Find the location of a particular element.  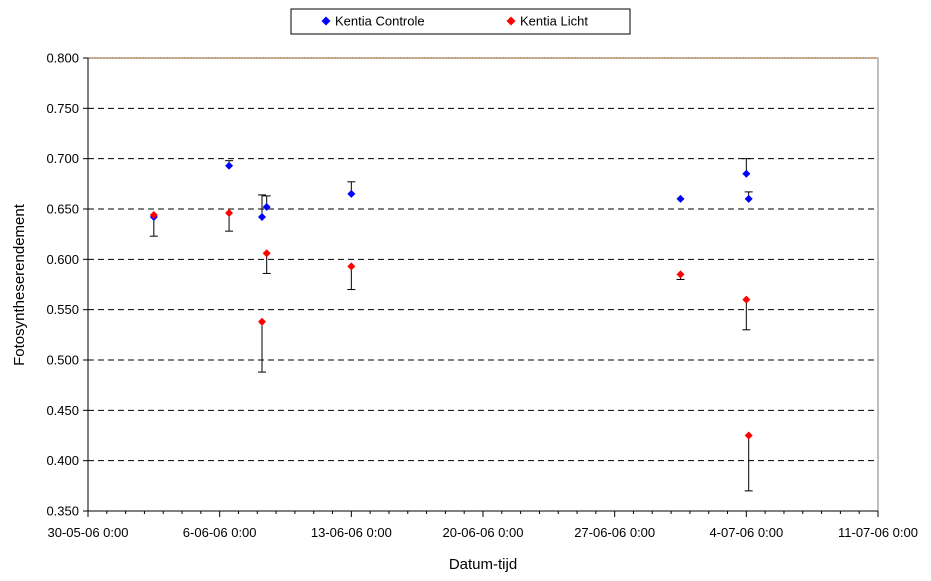

y-tick-label: 0.550 is located at coordinates (62, 309).